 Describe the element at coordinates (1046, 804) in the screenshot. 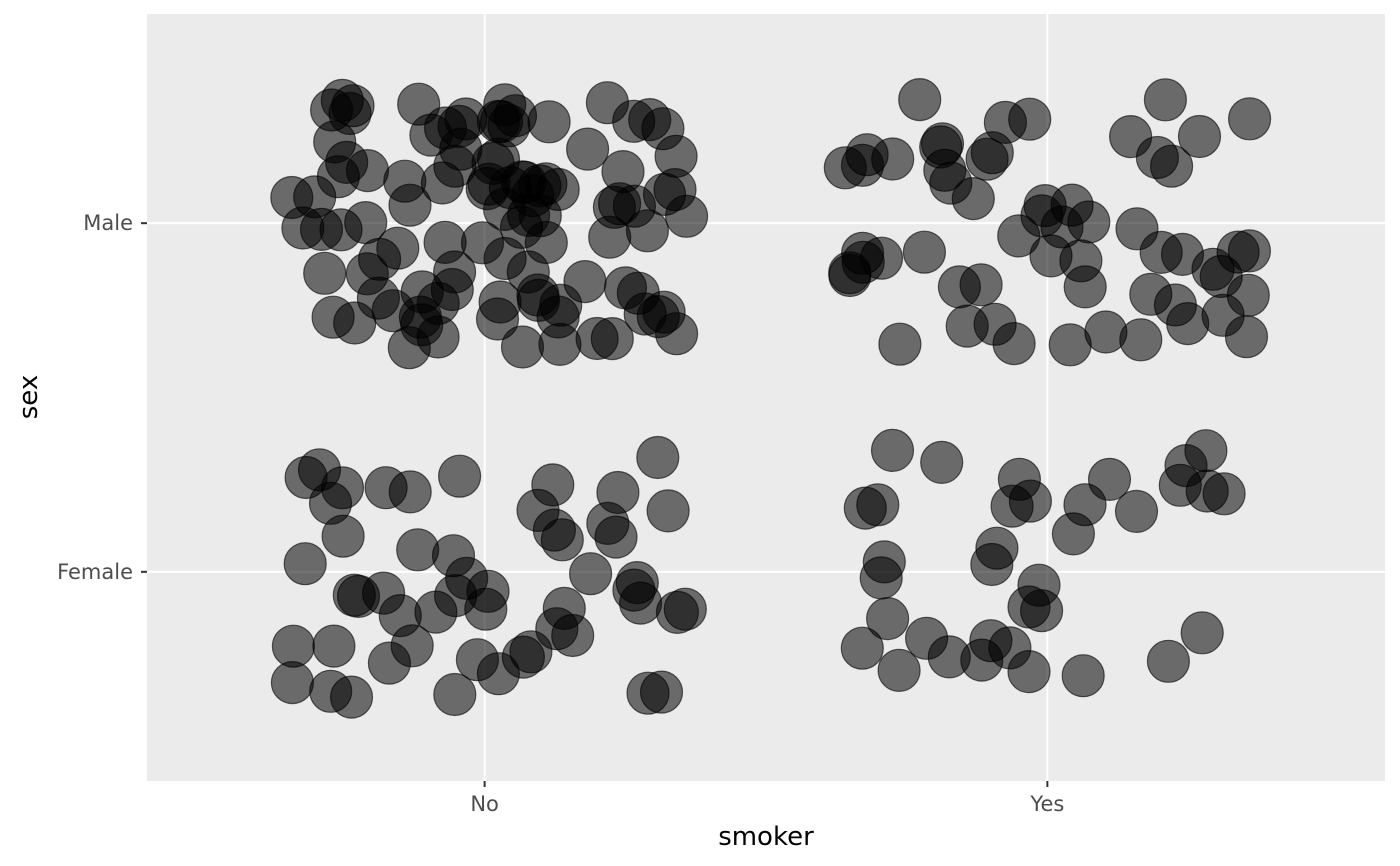

I see `x-tick-label-yes: Yes` at that location.